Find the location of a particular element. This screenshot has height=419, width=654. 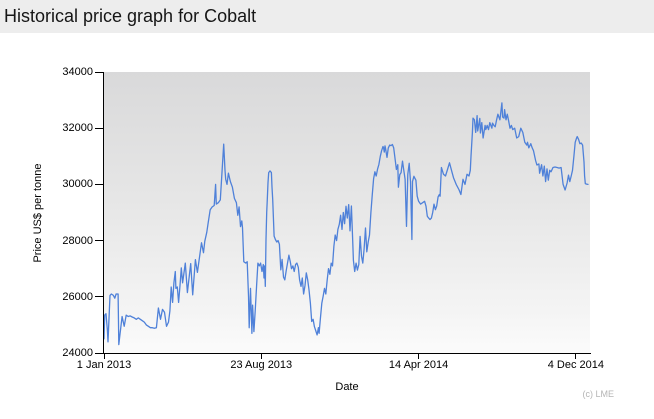

x-axis-title: Date is located at coordinates (347, 387).